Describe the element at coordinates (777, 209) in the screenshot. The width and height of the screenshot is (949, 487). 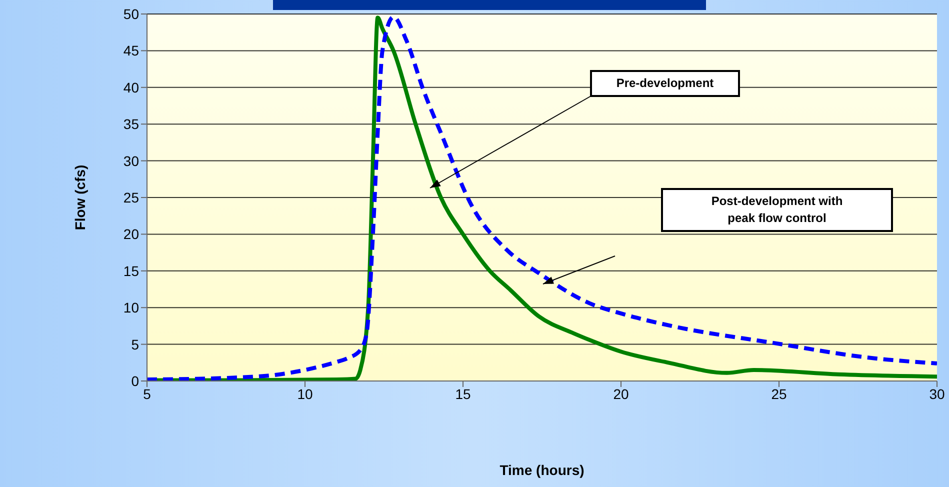
I see `annotation: Post-development with peak flow control` at that location.